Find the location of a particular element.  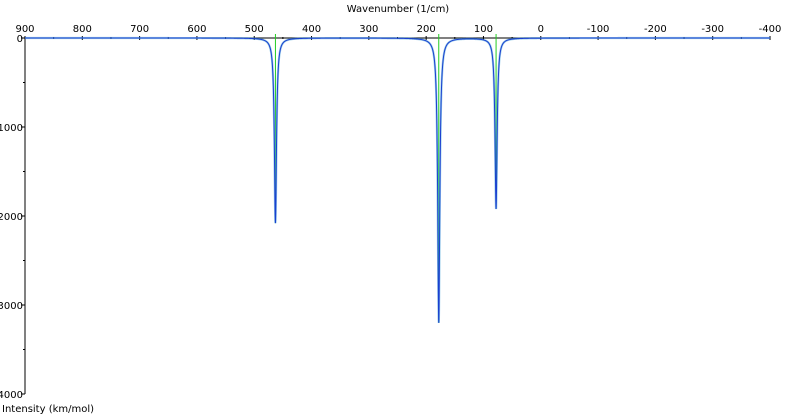

x-tick-label: 0 is located at coordinates (541, 29).